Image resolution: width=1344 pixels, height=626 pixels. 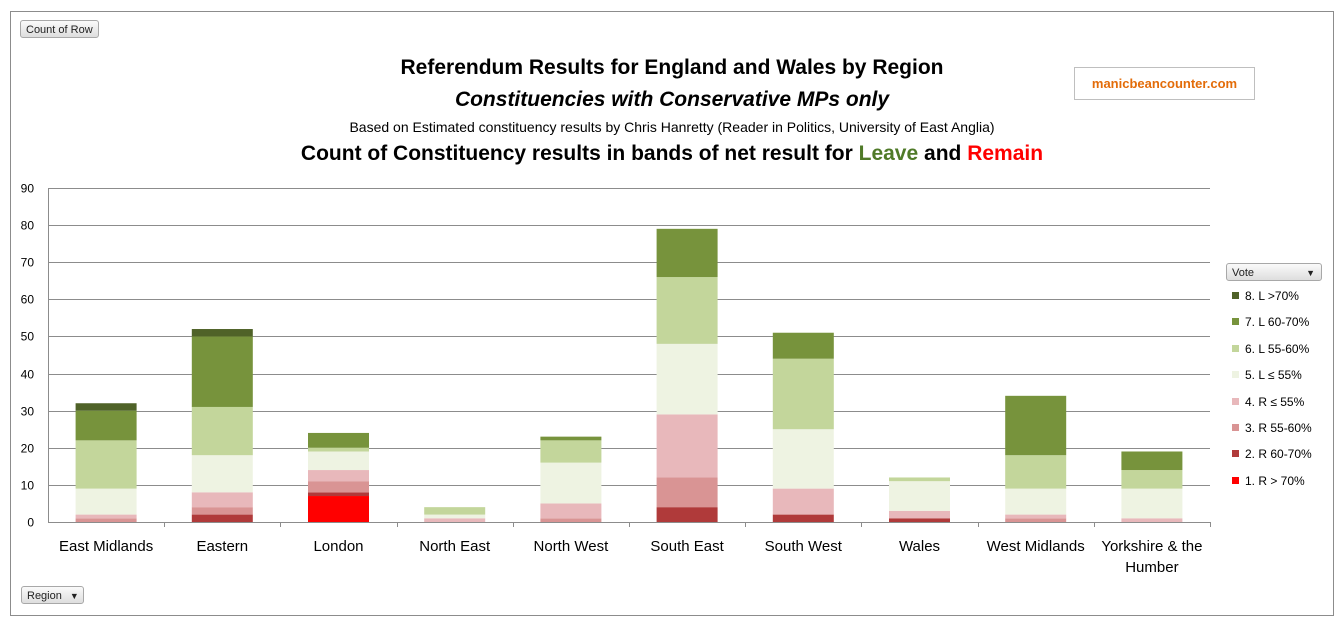 I want to click on x-tick-label: East Midlands, so click(x=106, y=546).